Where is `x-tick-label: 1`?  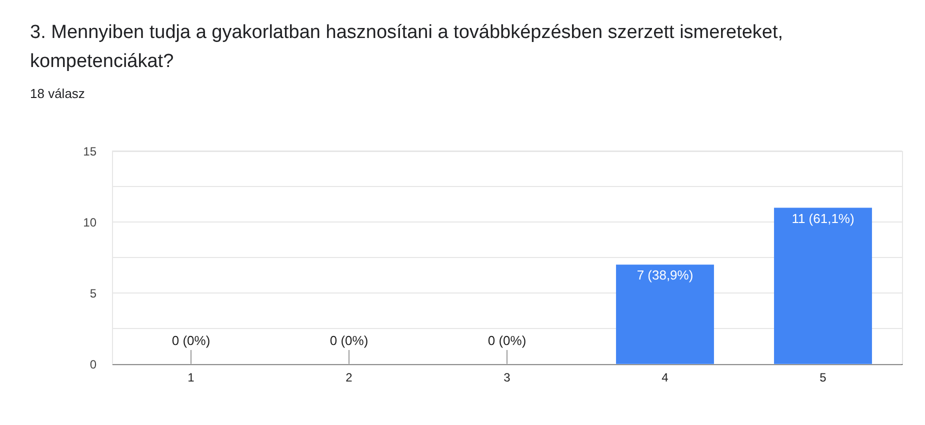
x-tick-label: 1 is located at coordinates (191, 377).